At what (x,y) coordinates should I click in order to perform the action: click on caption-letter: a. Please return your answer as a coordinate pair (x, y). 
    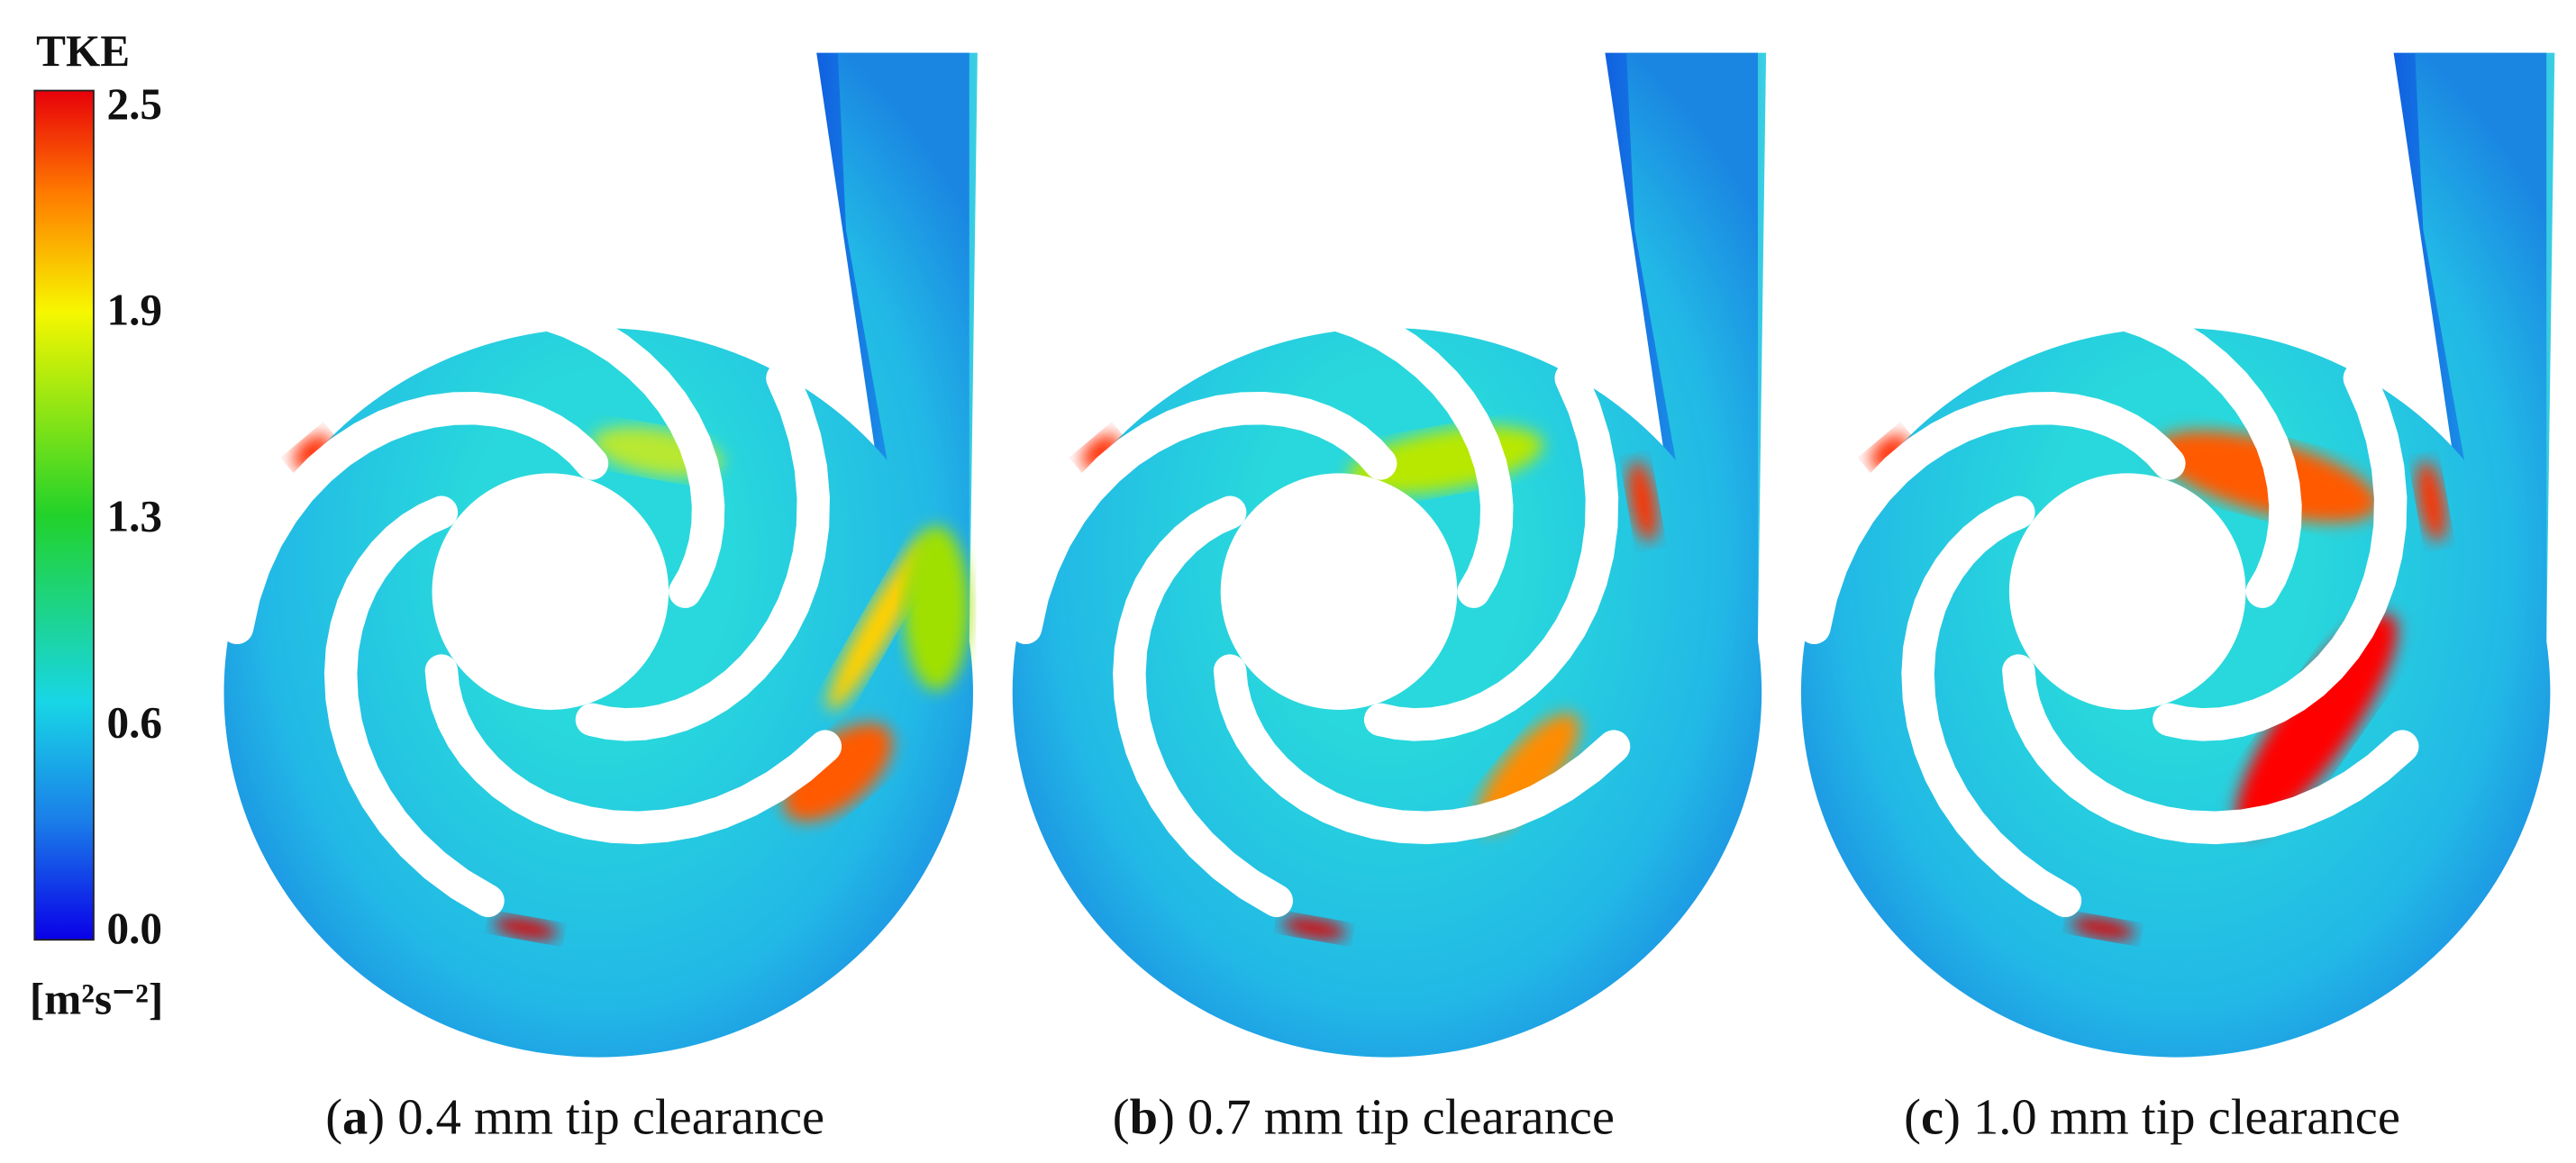
    Looking at the image, I should click on (355, 1117).